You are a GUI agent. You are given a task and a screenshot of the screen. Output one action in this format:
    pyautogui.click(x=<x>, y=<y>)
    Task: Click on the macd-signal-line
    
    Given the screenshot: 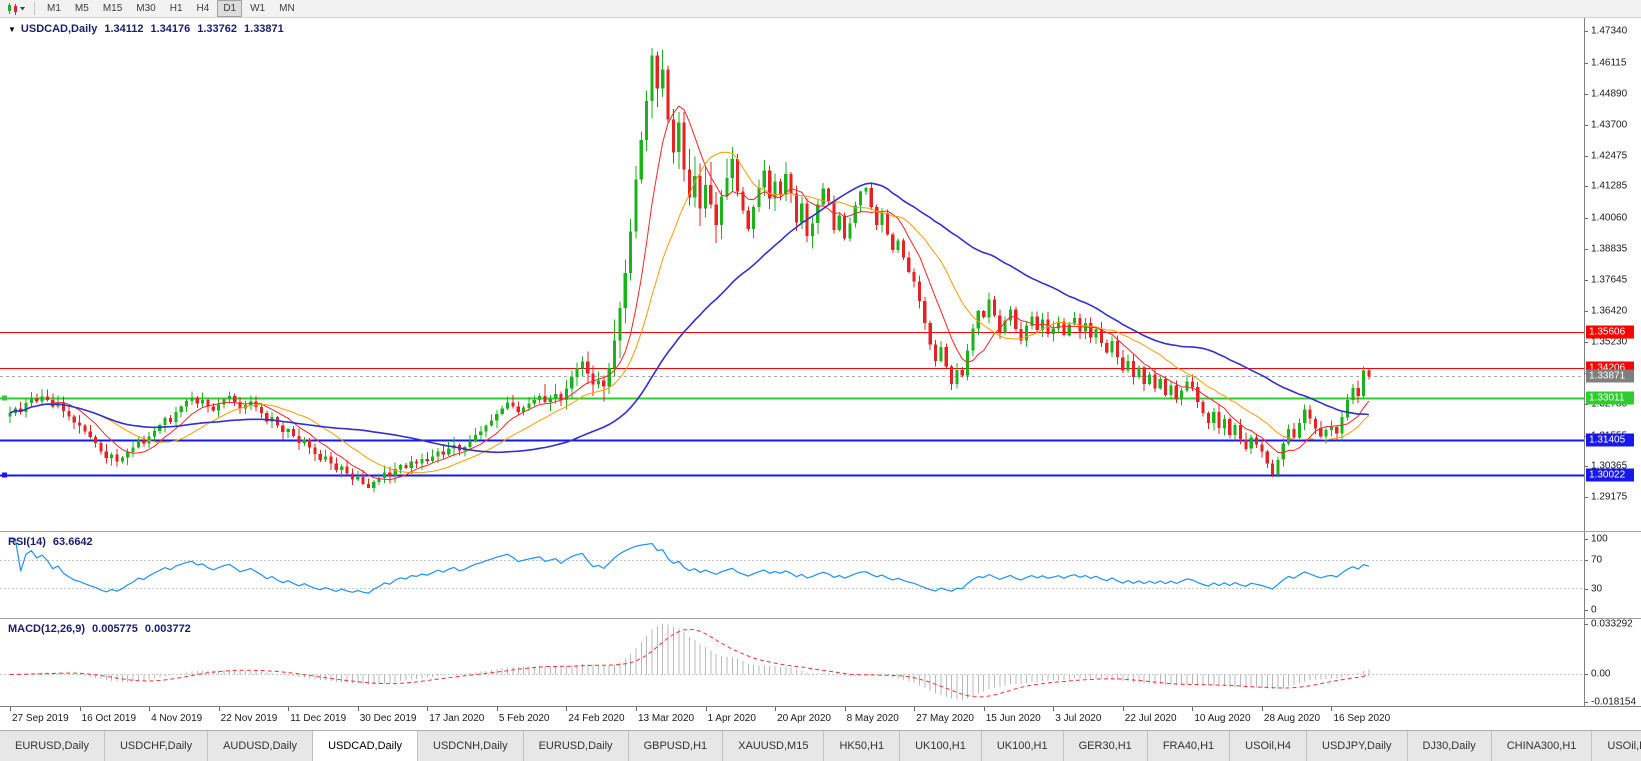 What is the action you would take?
    pyautogui.click(x=689, y=663)
    